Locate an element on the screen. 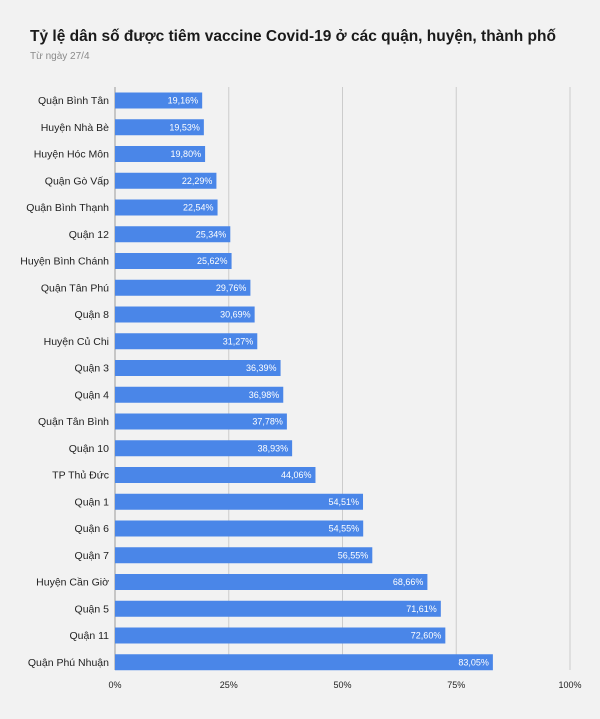 This screenshot has height=719, width=600. data-label: 54,51% is located at coordinates (343, 502).